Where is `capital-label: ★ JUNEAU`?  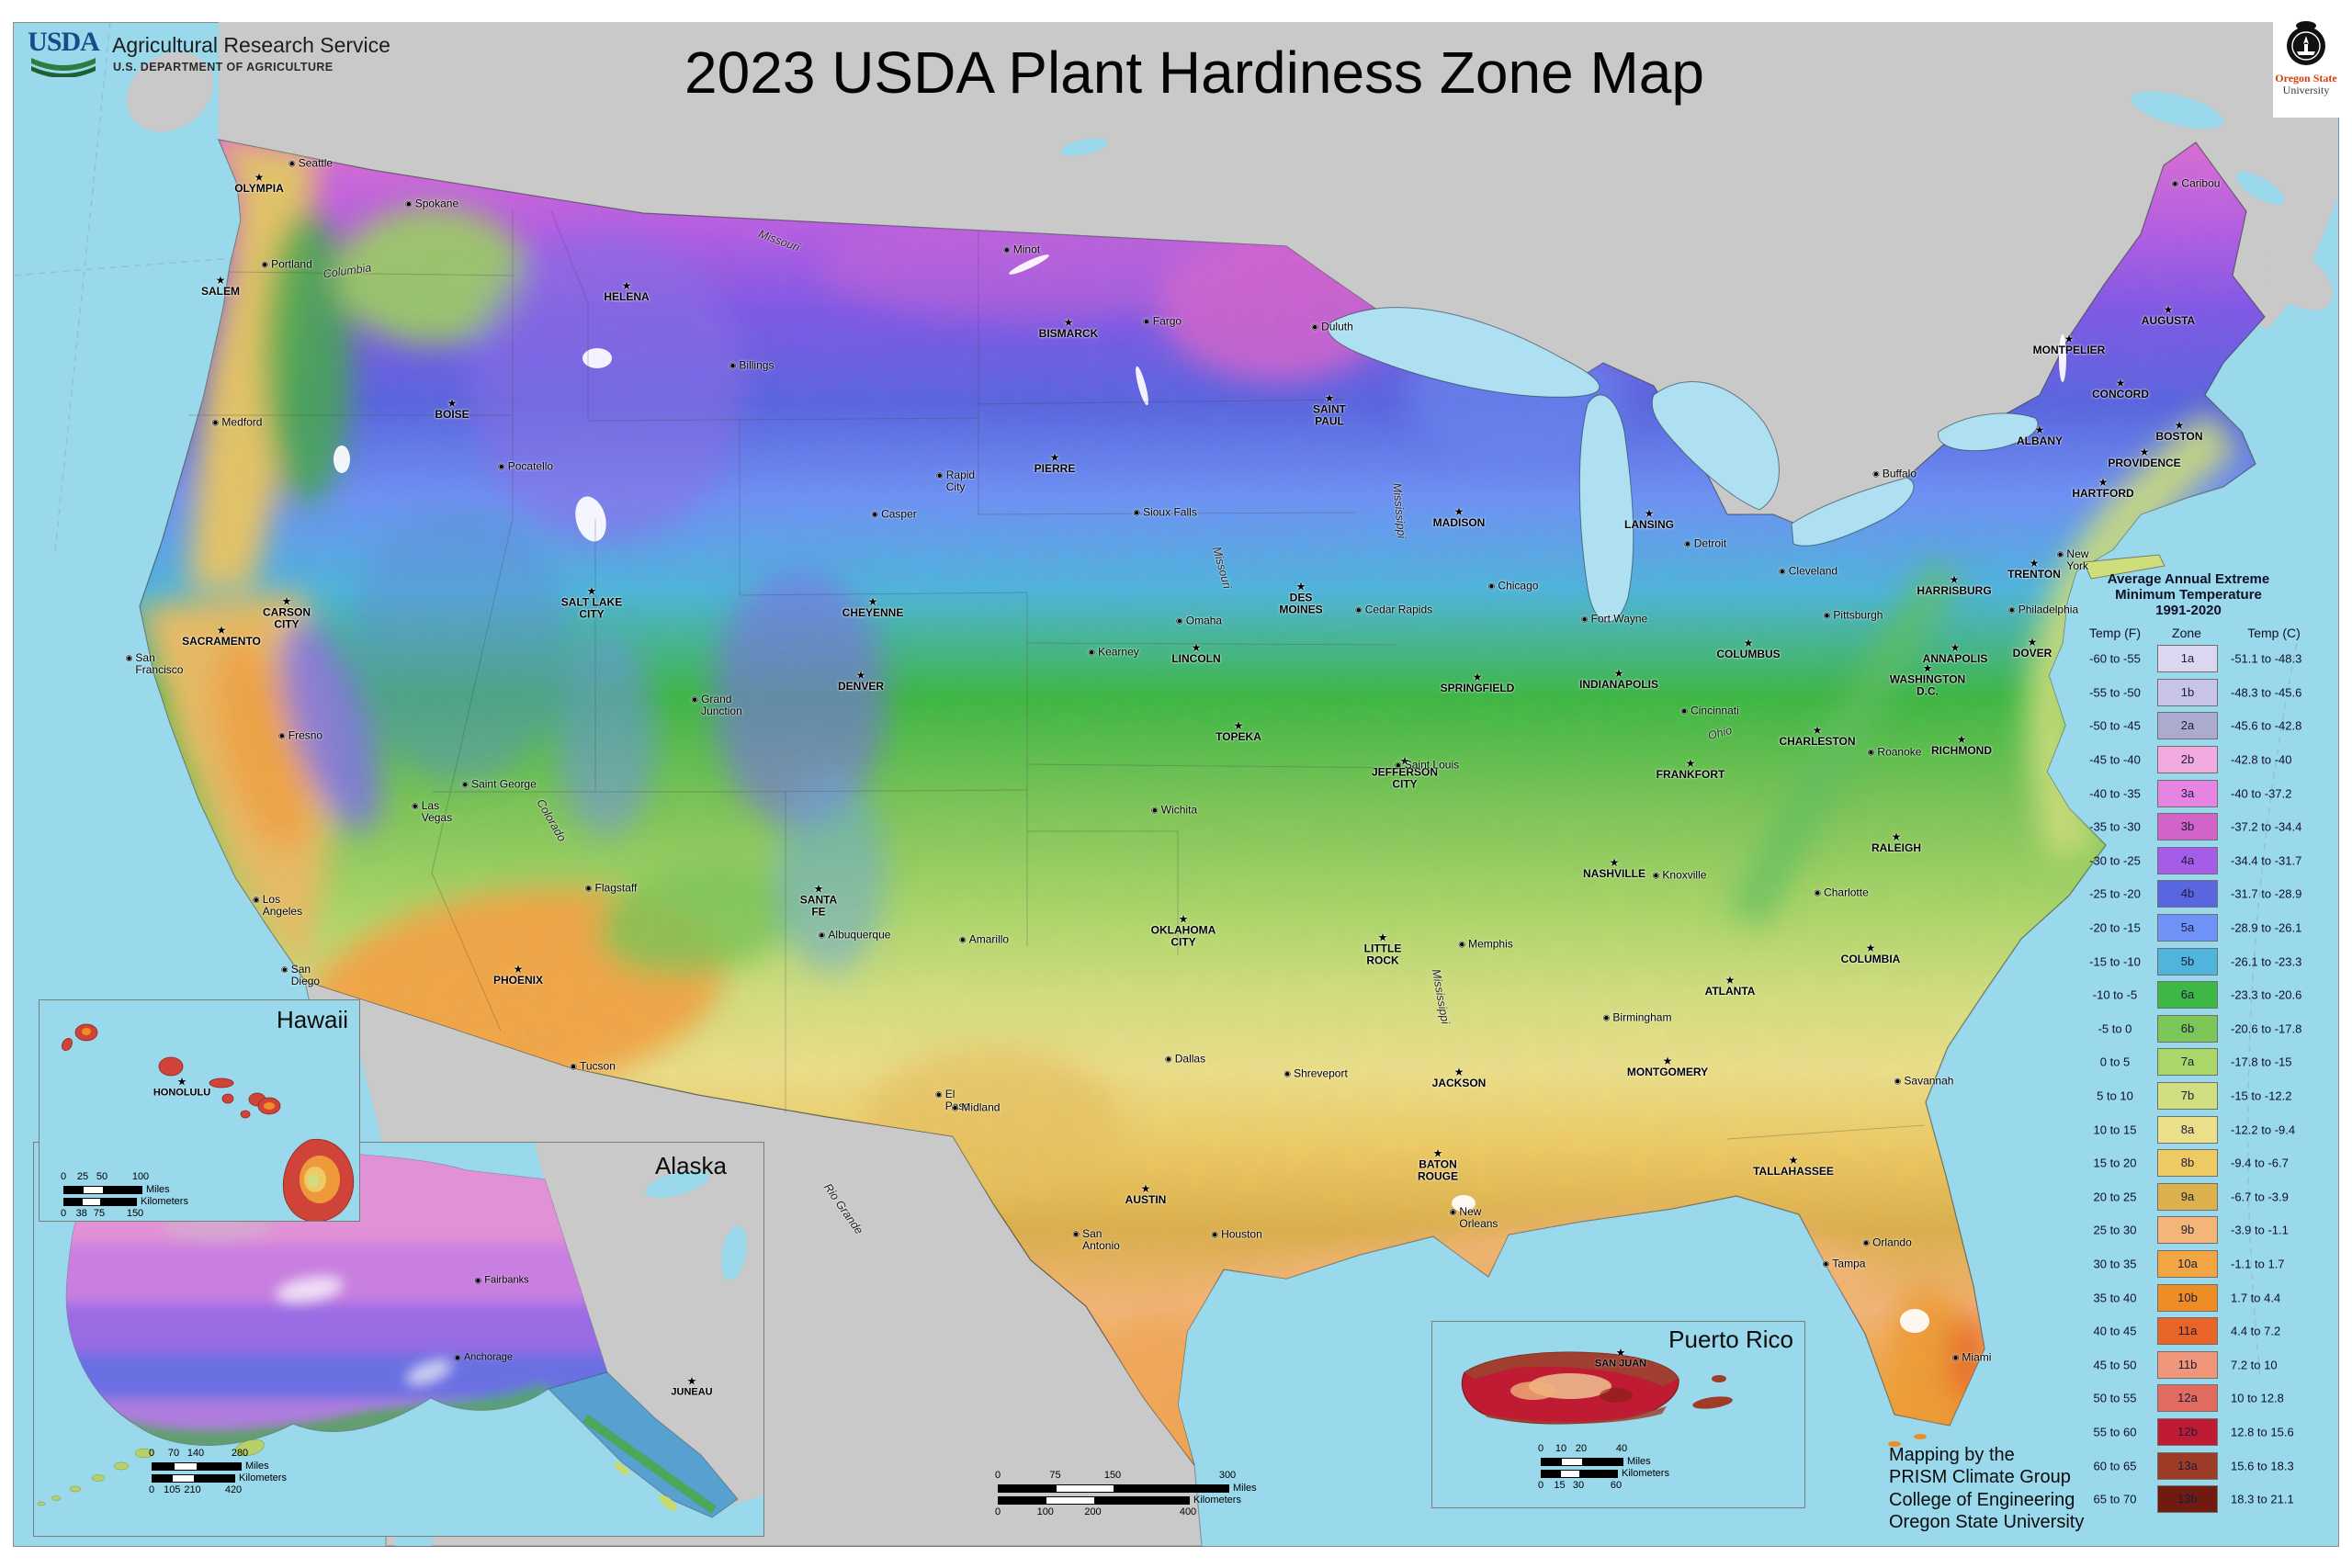 capital-label: ★ JUNEAU is located at coordinates (692, 1386).